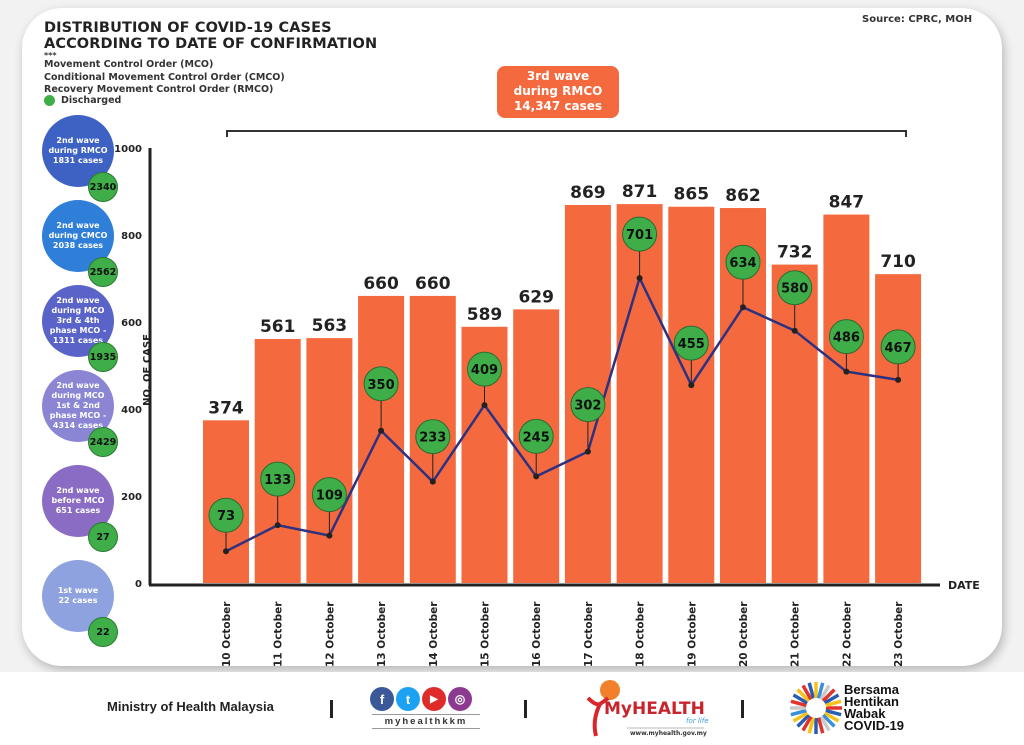 The height and width of the screenshot is (745, 1024). I want to click on legend-rmco: Recovery Movement Control Order (RMCO), so click(159, 89).